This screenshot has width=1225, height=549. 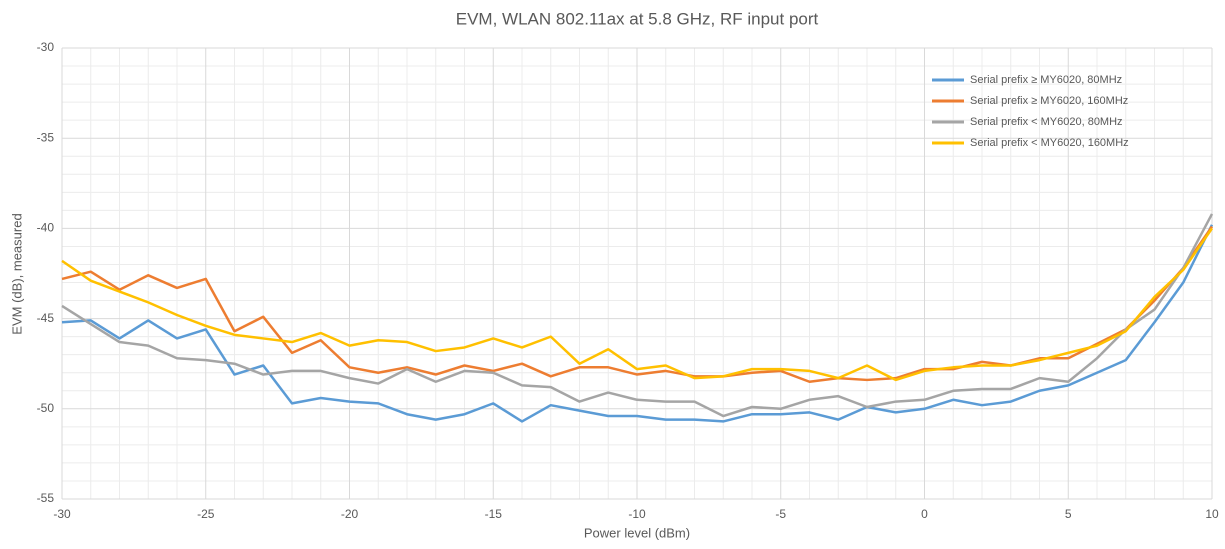 What do you see at coordinates (46, 137) in the screenshot?
I see `y-tick-label: -35` at bounding box center [46, 137].